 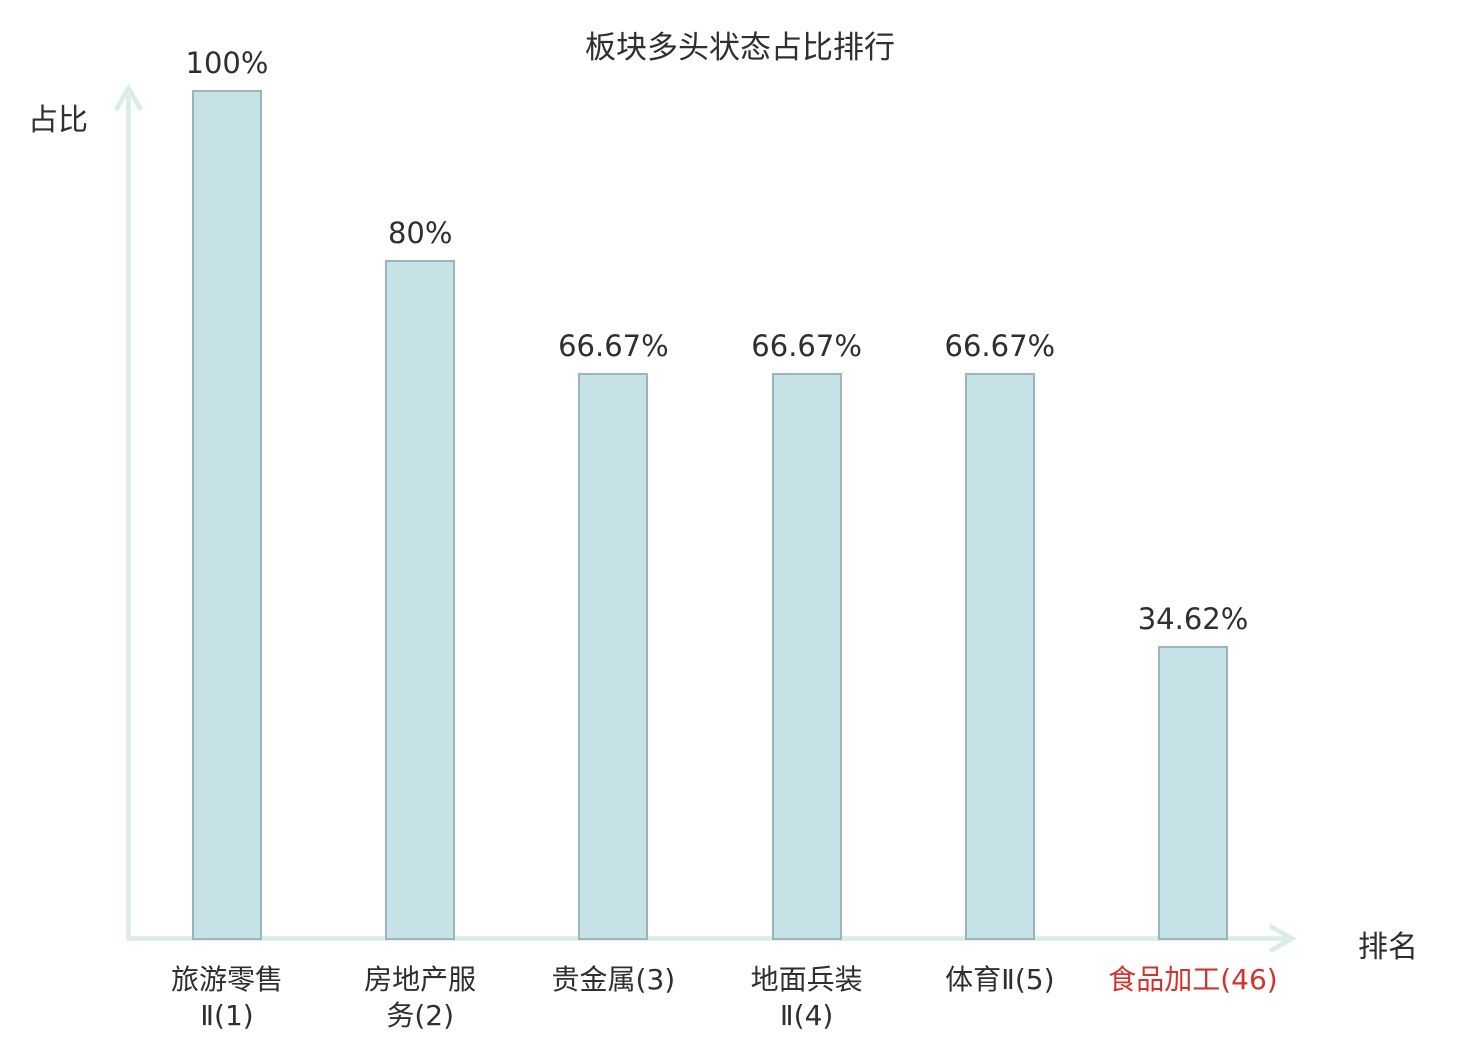 I want to click on y-axis-arrow-icon, so click(x=128, y=97).